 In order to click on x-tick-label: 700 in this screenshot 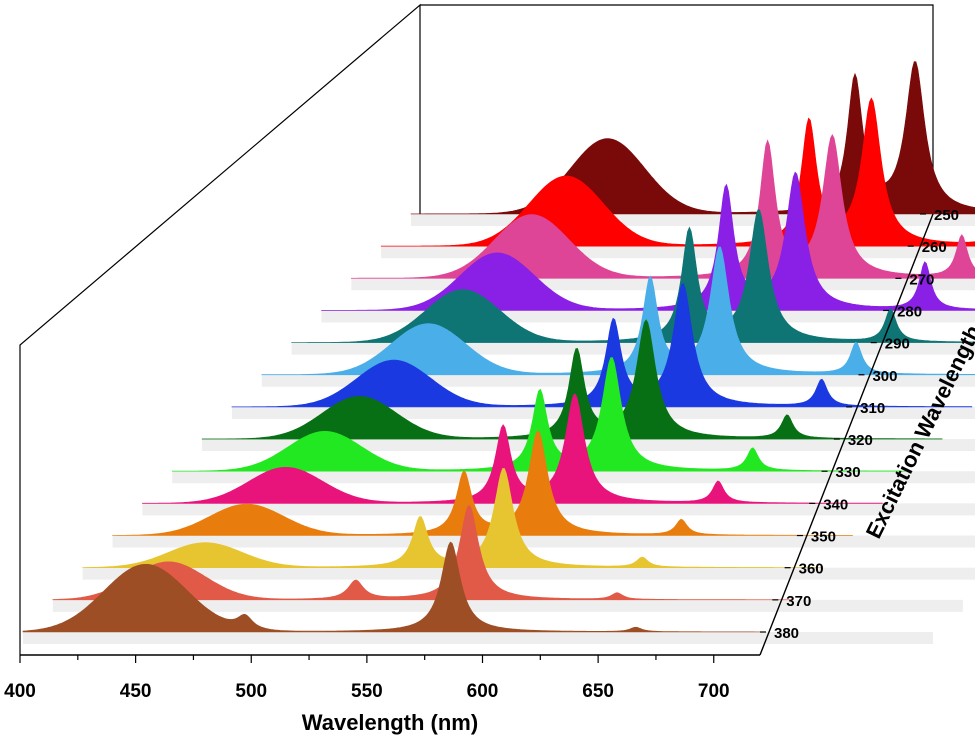, I will do `click(714, 691)`.